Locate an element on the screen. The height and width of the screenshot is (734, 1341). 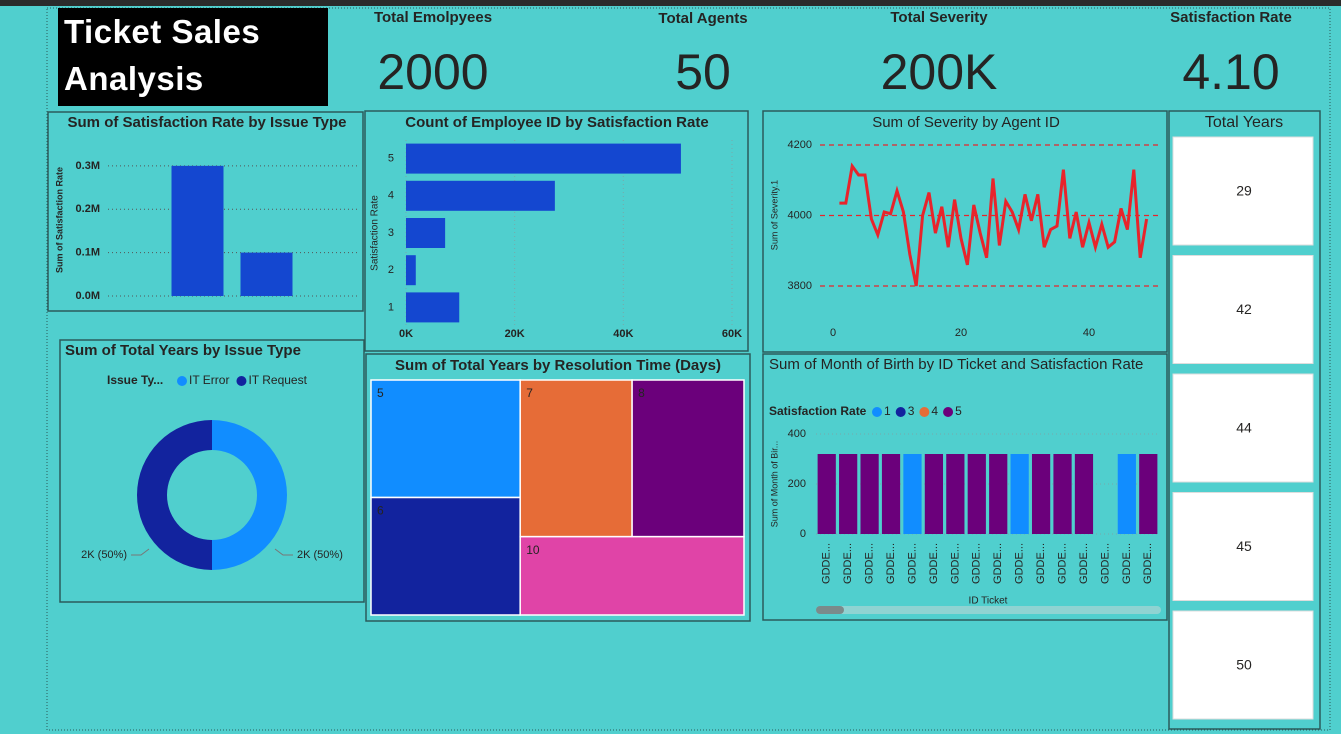
legend-label: 1 is located at coordinates (887, 411).